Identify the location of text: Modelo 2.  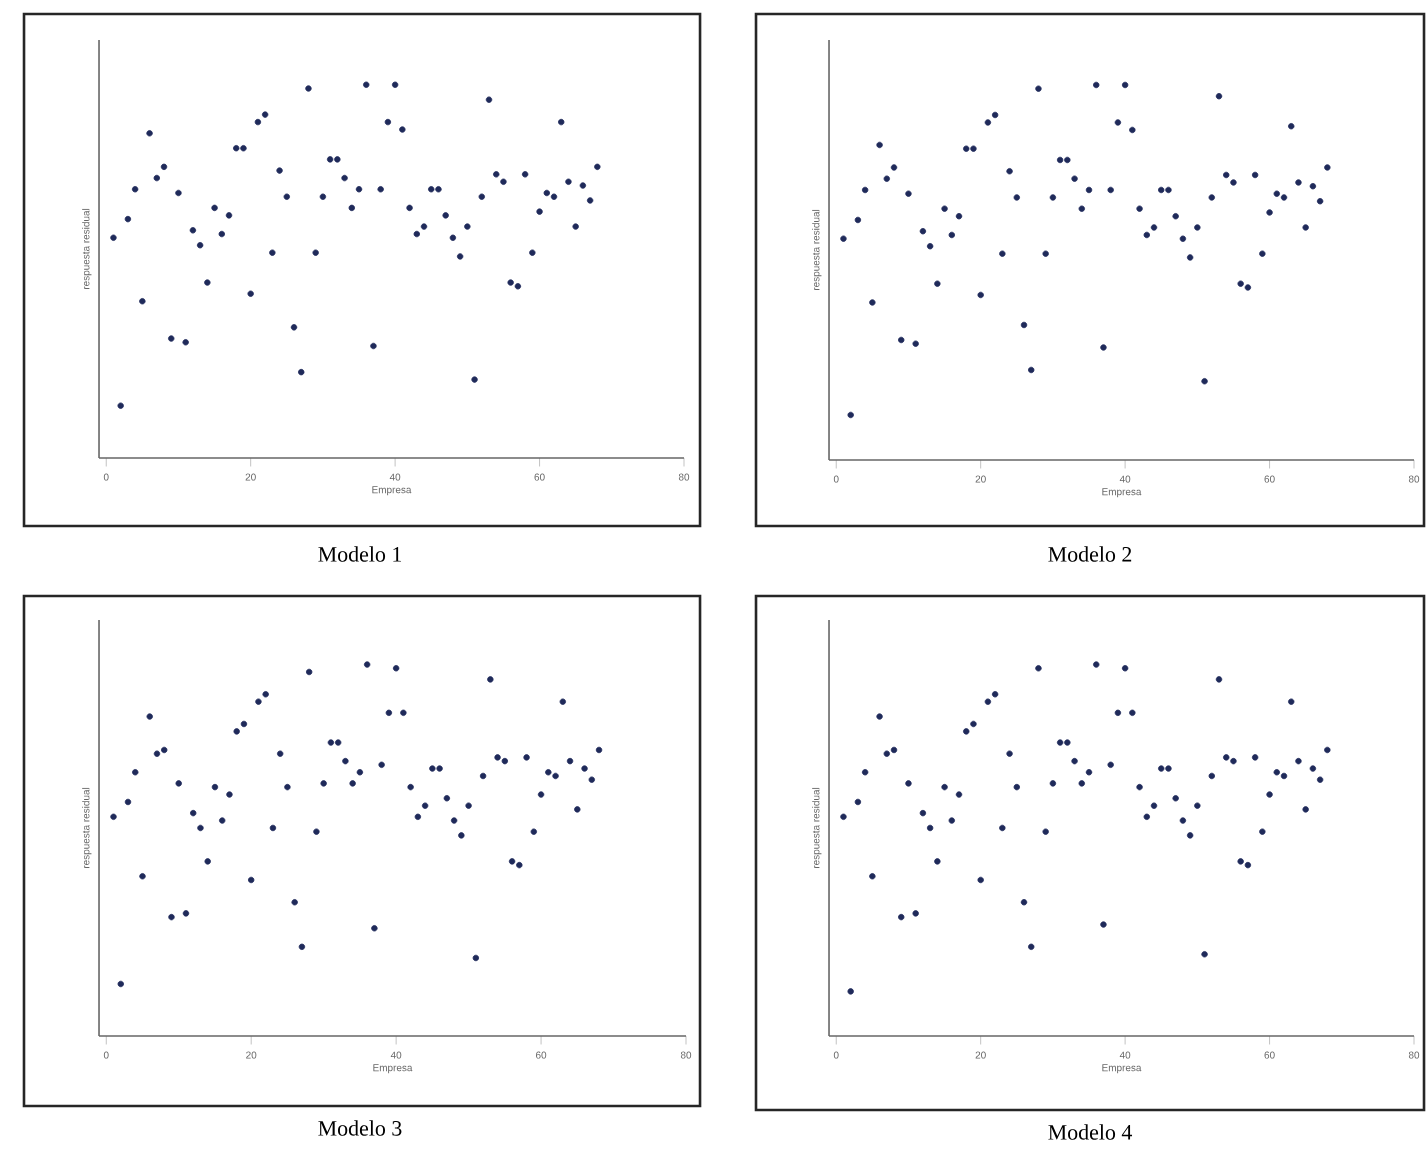
(1090, 554).